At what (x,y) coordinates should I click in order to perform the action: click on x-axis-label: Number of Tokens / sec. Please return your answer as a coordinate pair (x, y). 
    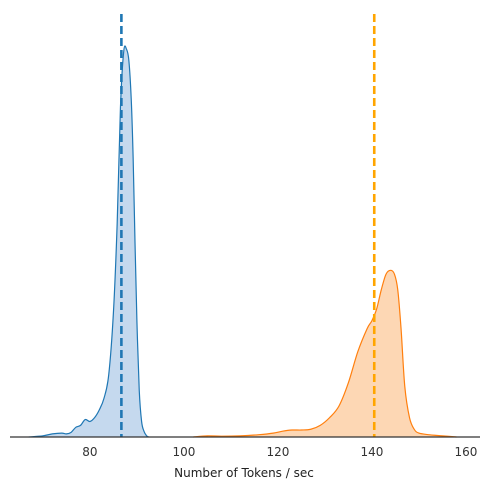
    Looking at the image, I should click on (244, 473).